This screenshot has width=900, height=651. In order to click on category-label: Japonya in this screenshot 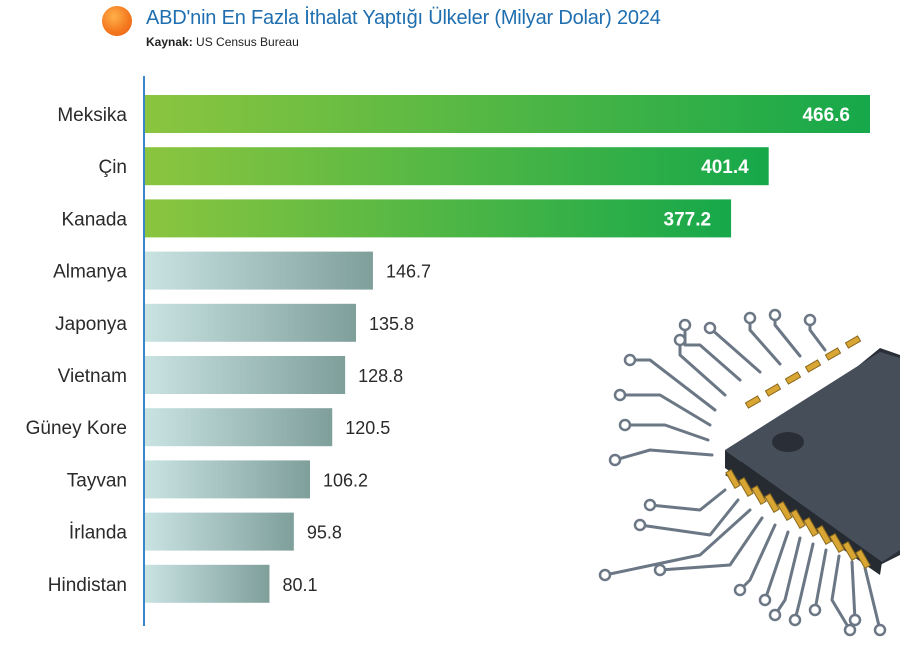, I will do `click(91, 324)`.